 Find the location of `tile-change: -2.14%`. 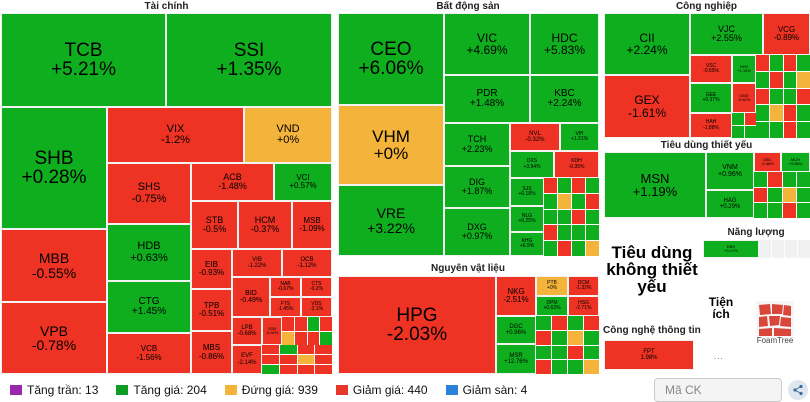

tile-change: -2.14% is located at coordinates (247, 362).